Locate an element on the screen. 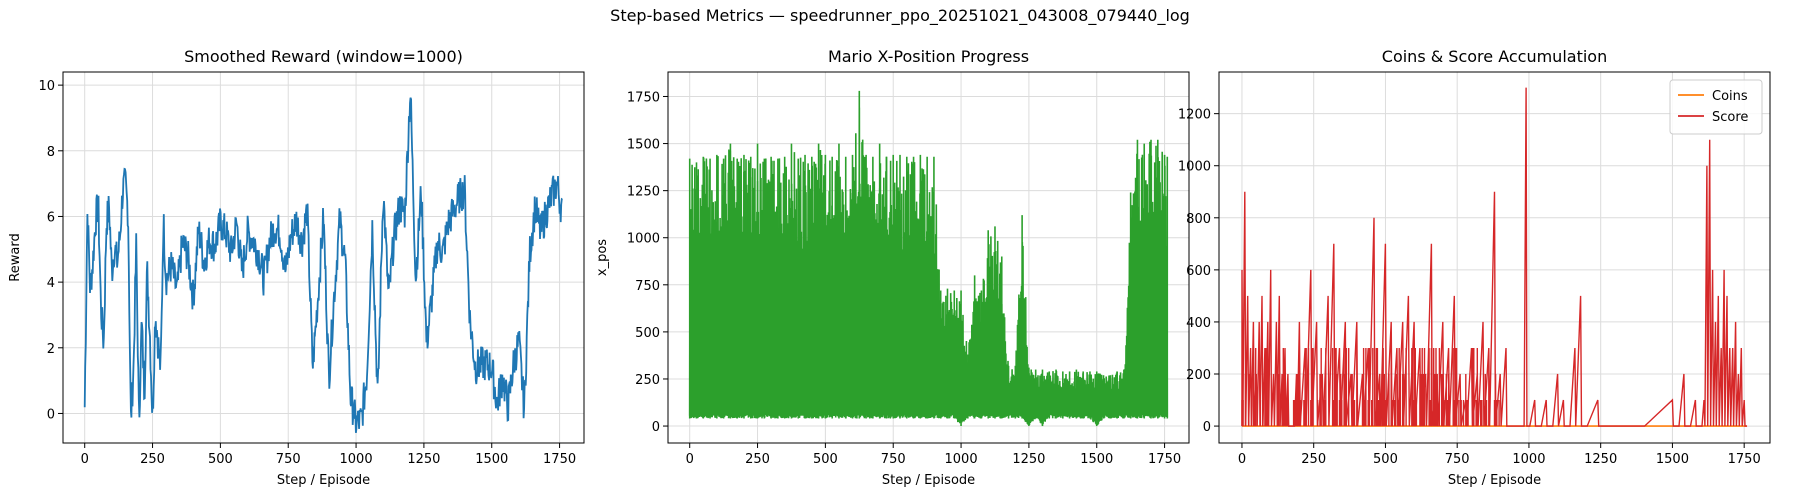 The height and width of the screenshot is (500, 1800). legend: Coins Score is located at coordinates (1716, 107).